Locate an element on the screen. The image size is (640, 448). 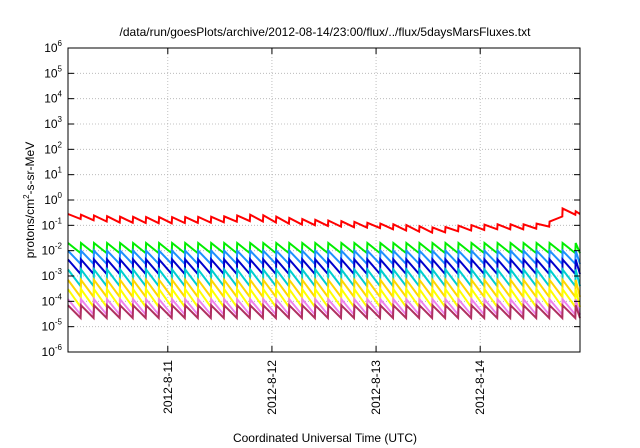
y-tick-label: 10³ is located at coordinates (53, 123).